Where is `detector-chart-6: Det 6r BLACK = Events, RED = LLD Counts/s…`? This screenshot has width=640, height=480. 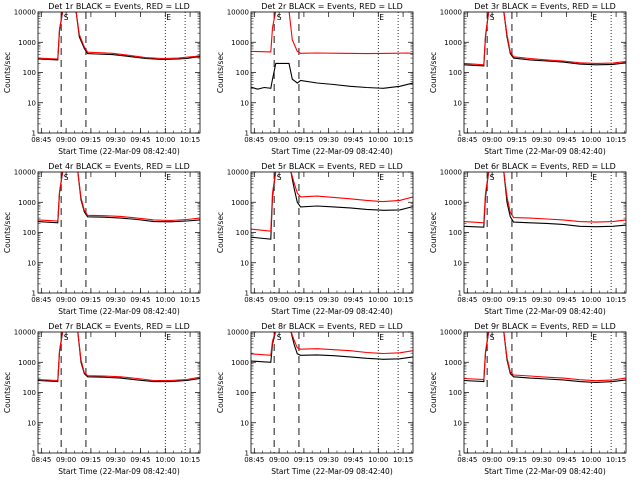
detector-chart-6: Det 6r BLACK = Events, RED = LLD Counts/s… is located at coordinates (528, 239).